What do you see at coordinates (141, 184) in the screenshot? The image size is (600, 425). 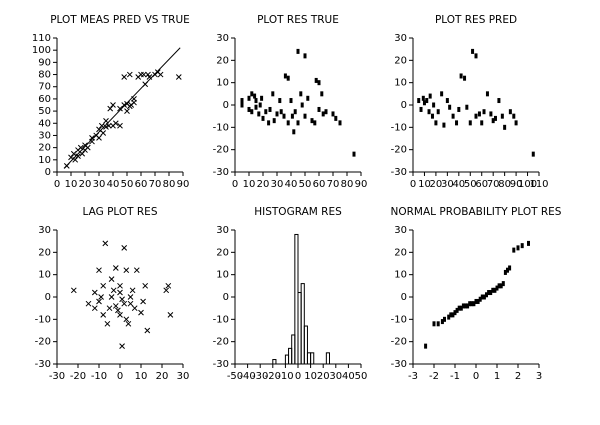 I see `x-tick-label: 60` at bounding box center [141, 184].